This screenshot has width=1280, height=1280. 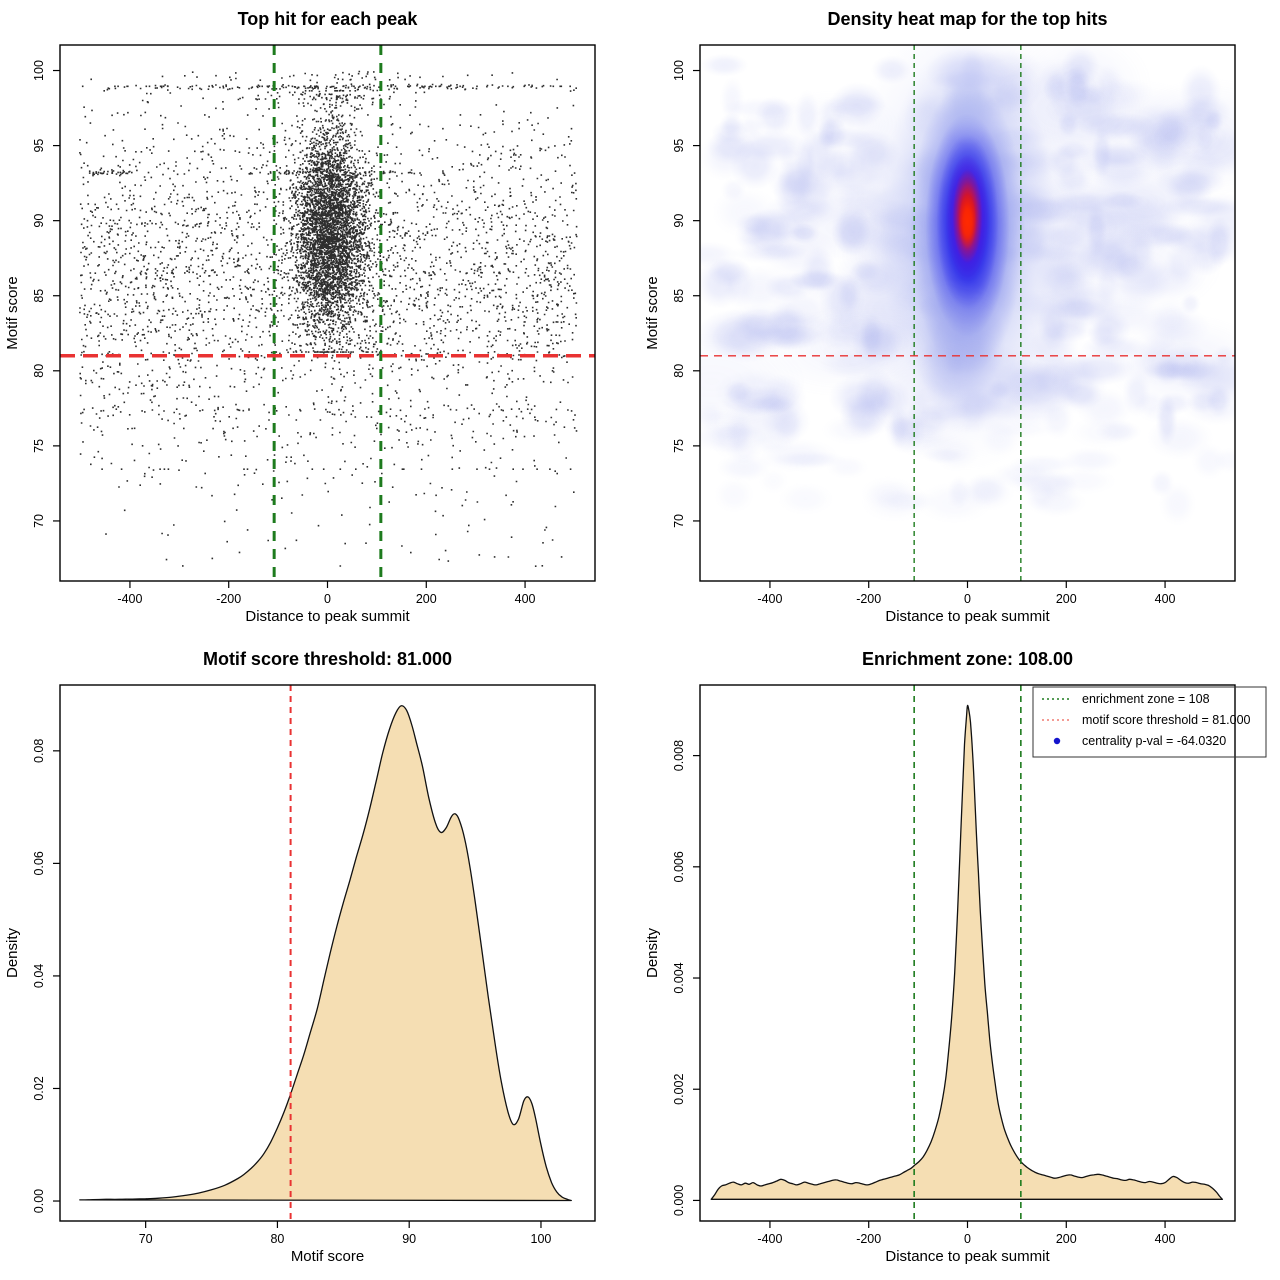 I want to click on scatter-y-axis-label: Motif score, so click(x=12, y=313).